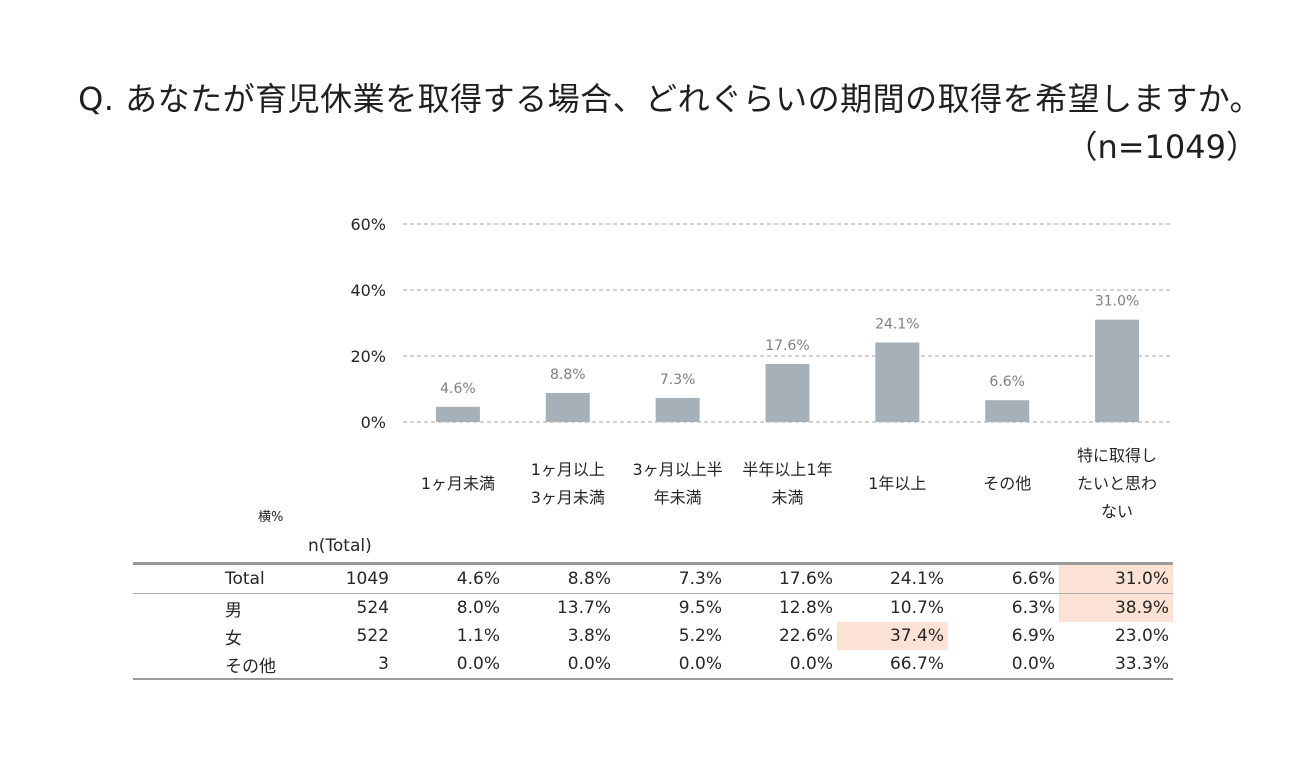 The image size is (1300, 760). What do you see at coordinates (559, 578) in the screenshot?
I see `table-cell: 8.8%` at bounding box center [559, 578].